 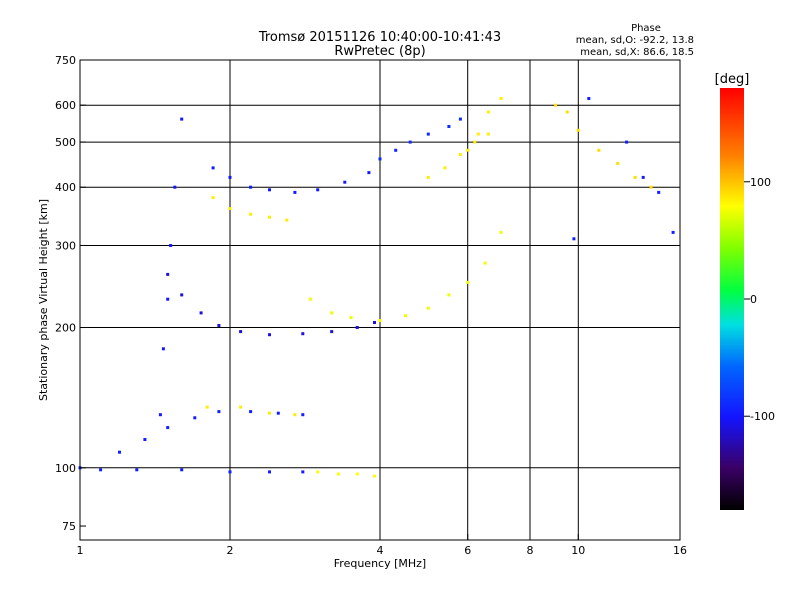 What do you see at coordinates (762, 416) in the screenshot?
I see `colorbar-tick-label-0: -100` at bounding box center [762, 416].